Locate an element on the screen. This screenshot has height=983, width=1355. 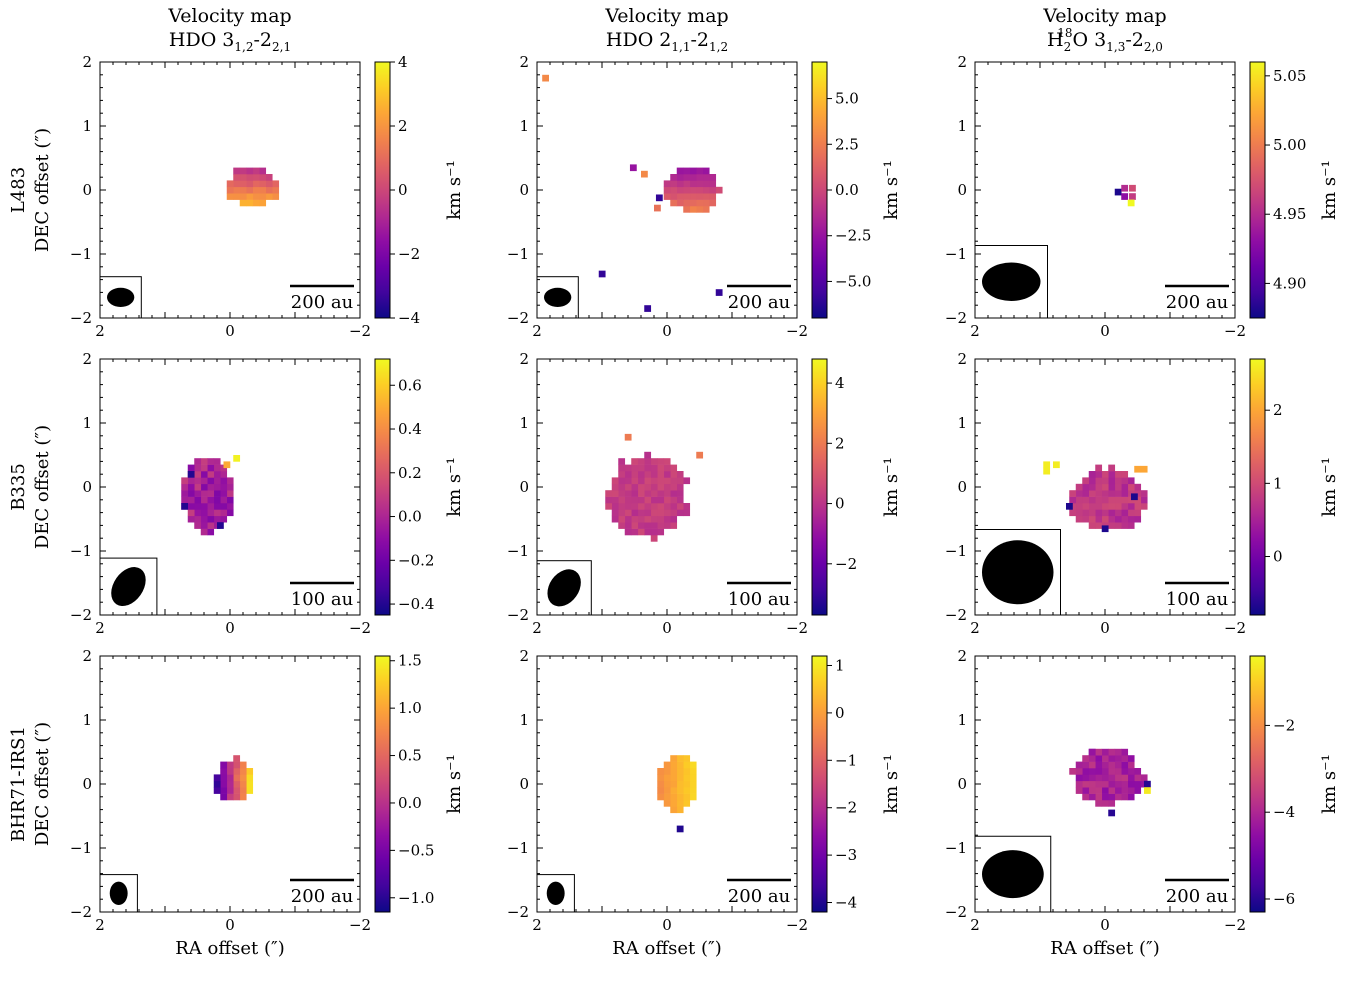
scale-bar-label: 100 au is located at coordinates (322, 599).